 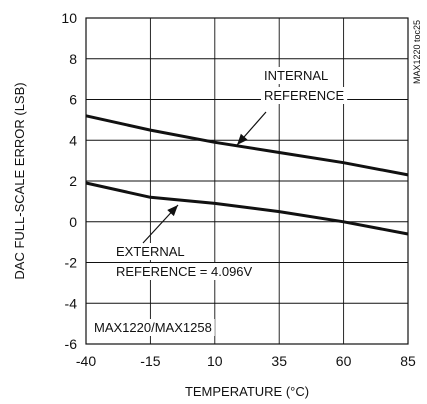 I want to click on external-reference-label-2: REFERENCE = 4.096V, so click(x=184, y=271).